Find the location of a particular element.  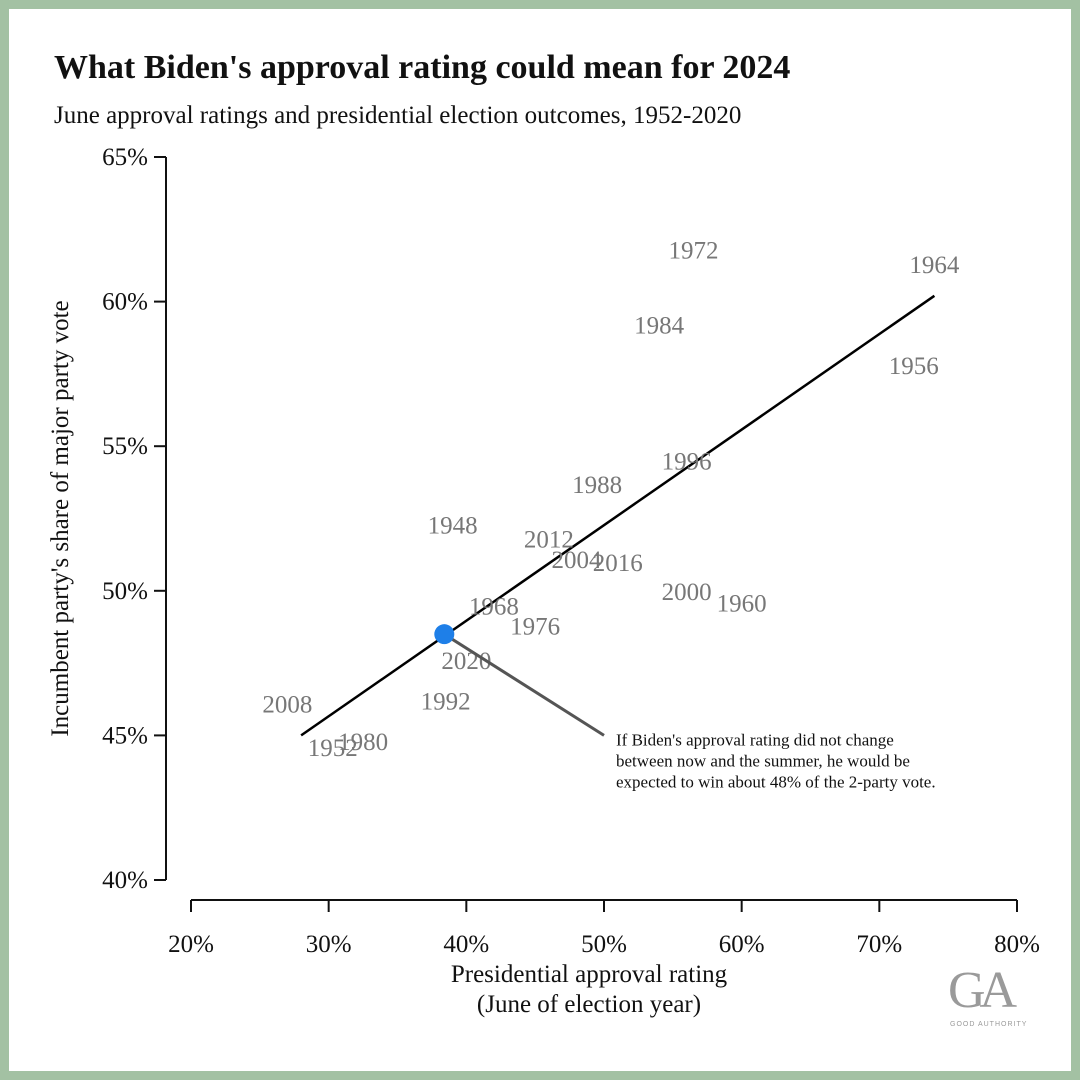

year-label-1956: 1956 is located at coordinates (914, 366).